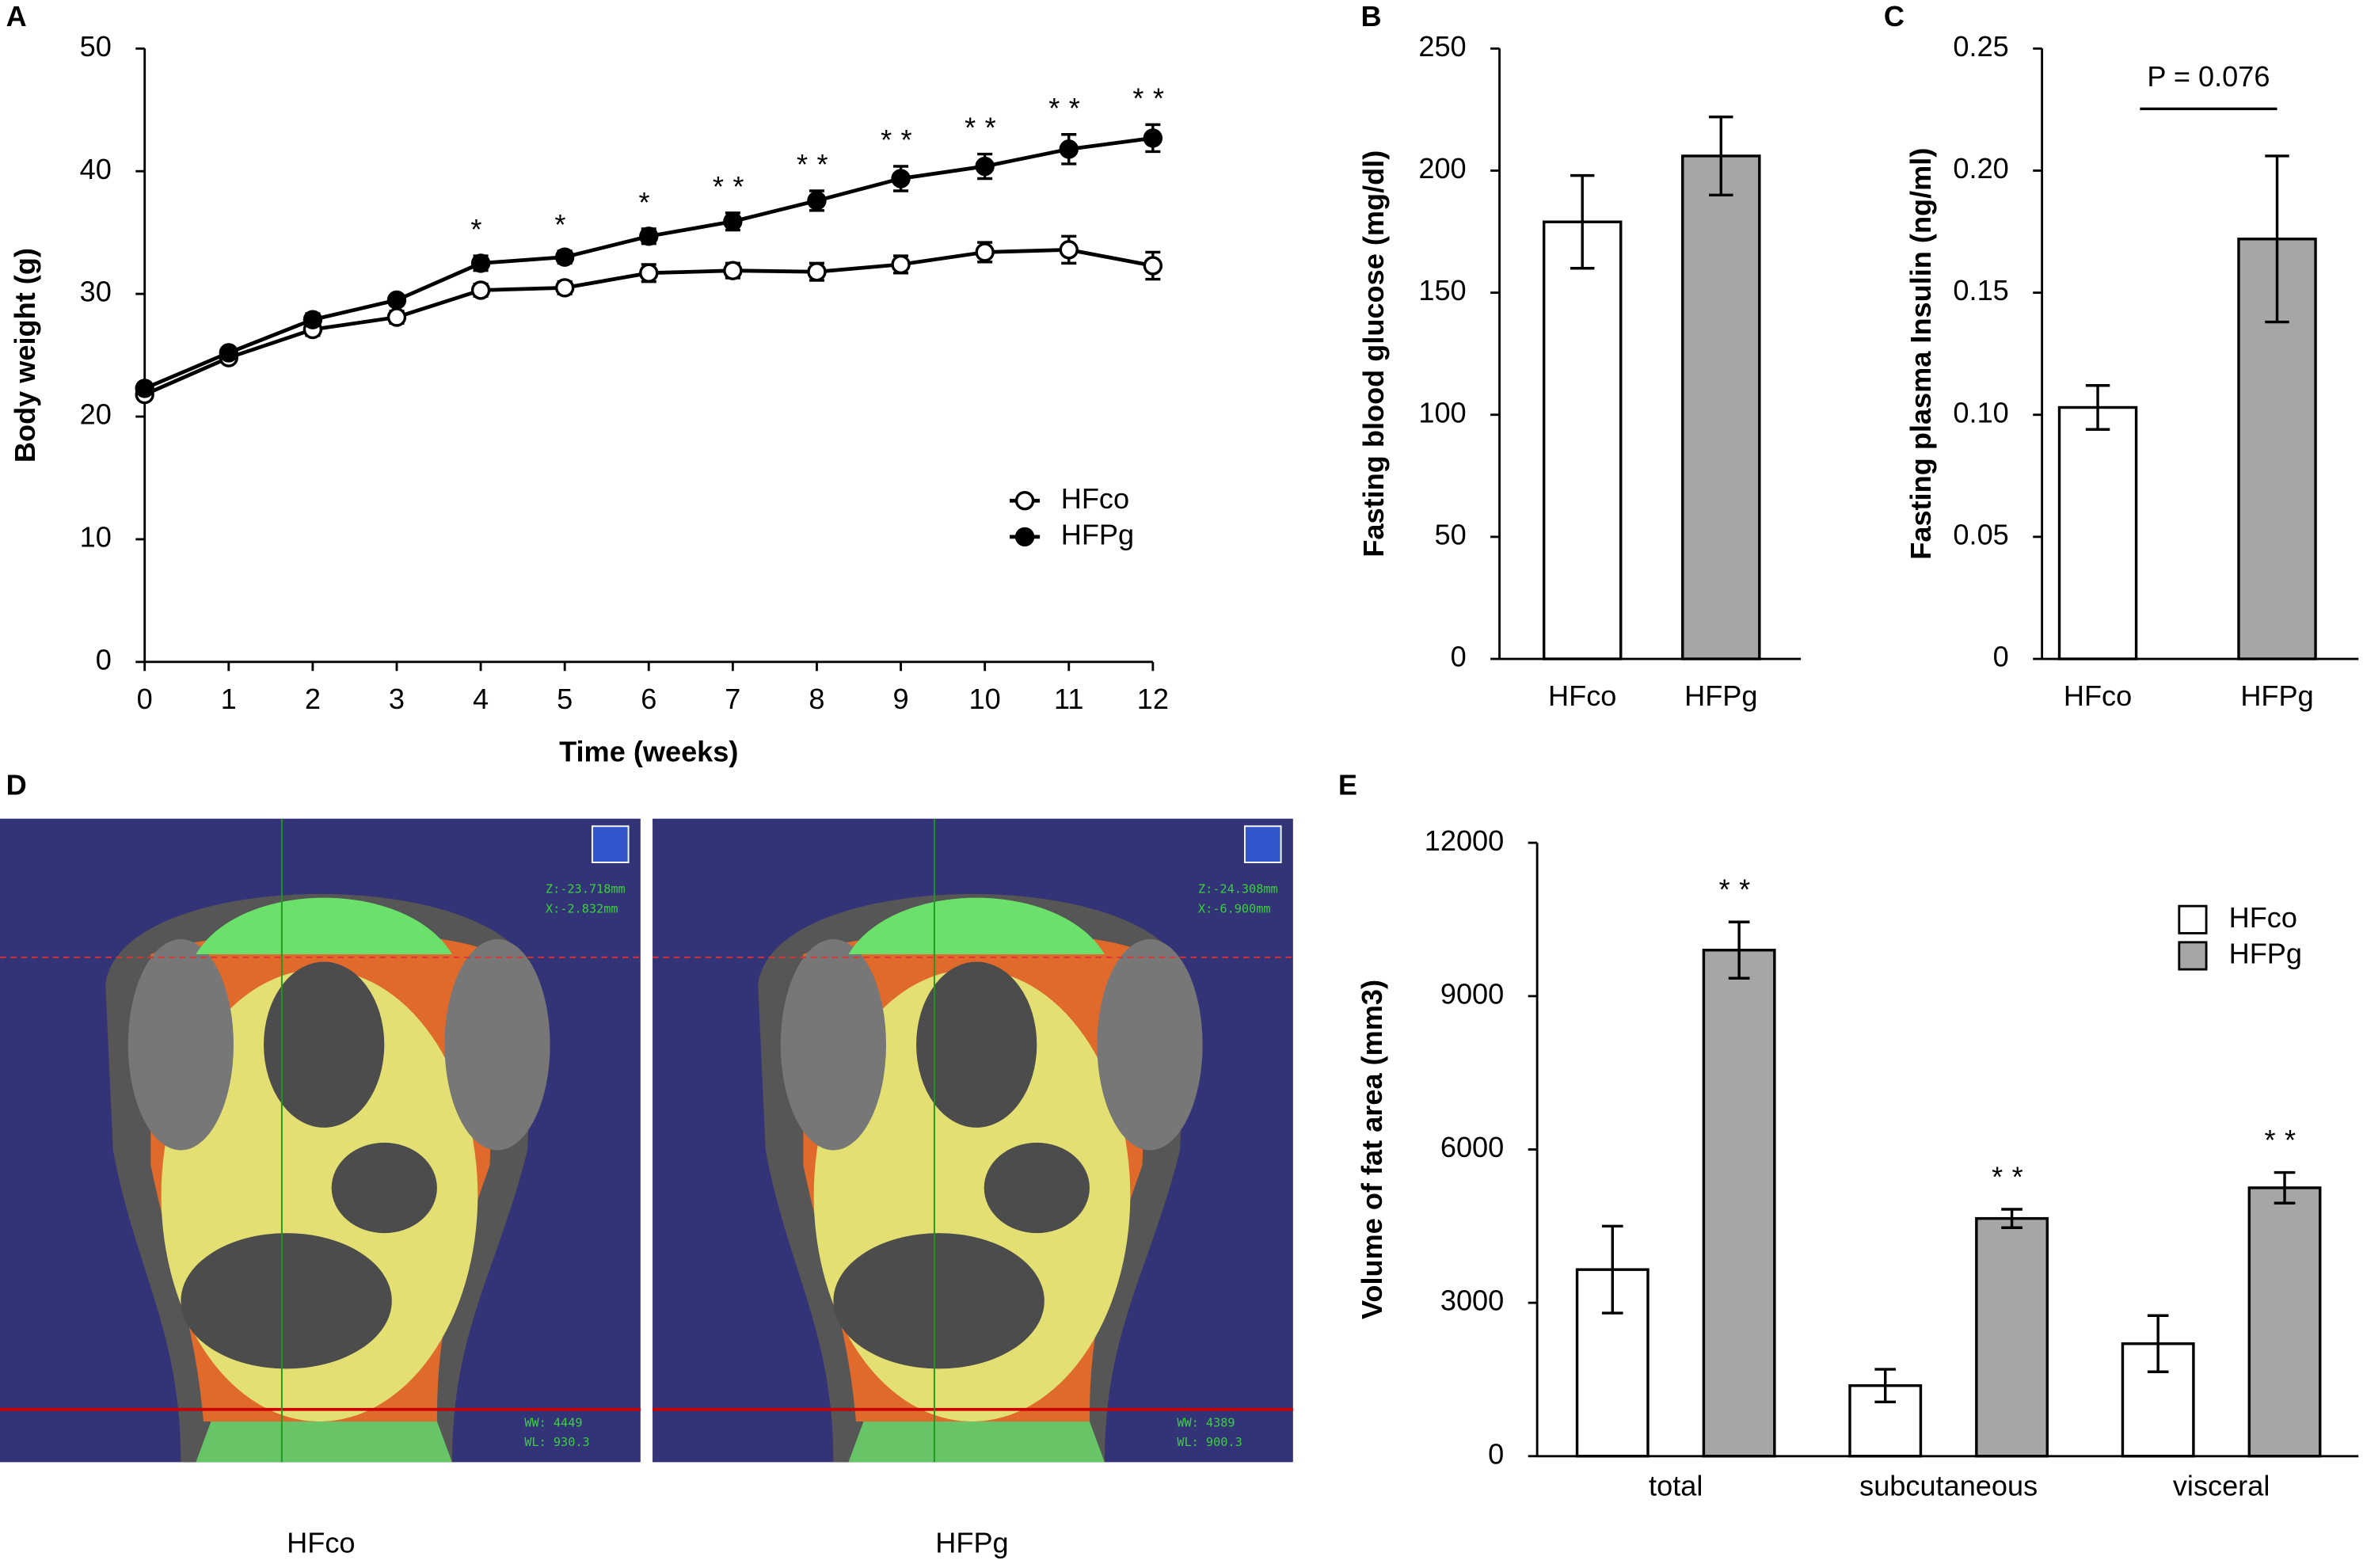  Describe the element at coordinates (582, 908) in the screenshot. I see `overlay-text: X:-2.832mm` at that location.